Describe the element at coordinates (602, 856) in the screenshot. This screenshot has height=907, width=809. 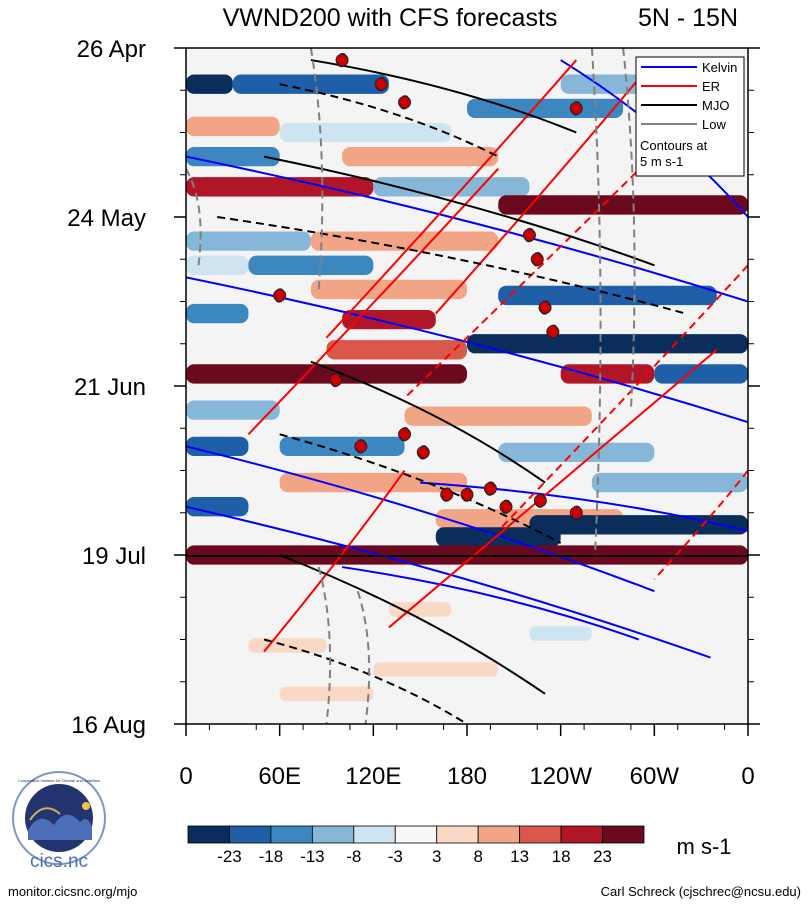
I see `colorbar-label: 23` at that location.